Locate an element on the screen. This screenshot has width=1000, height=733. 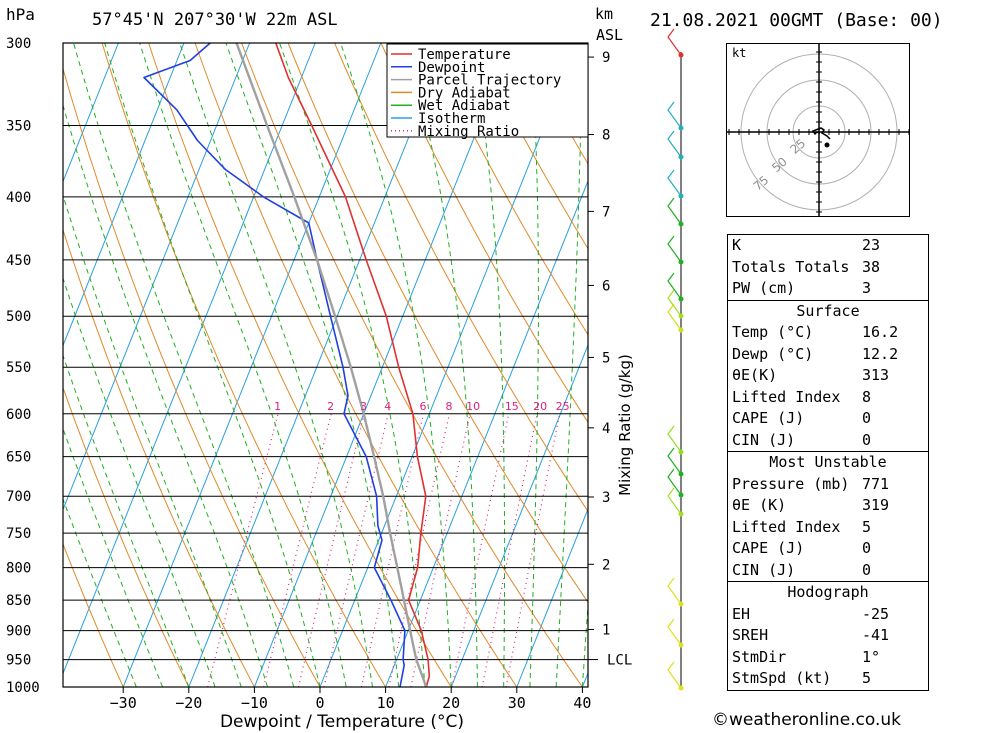
pressure-tick-label: 900 is located at coordinates (18, 632).